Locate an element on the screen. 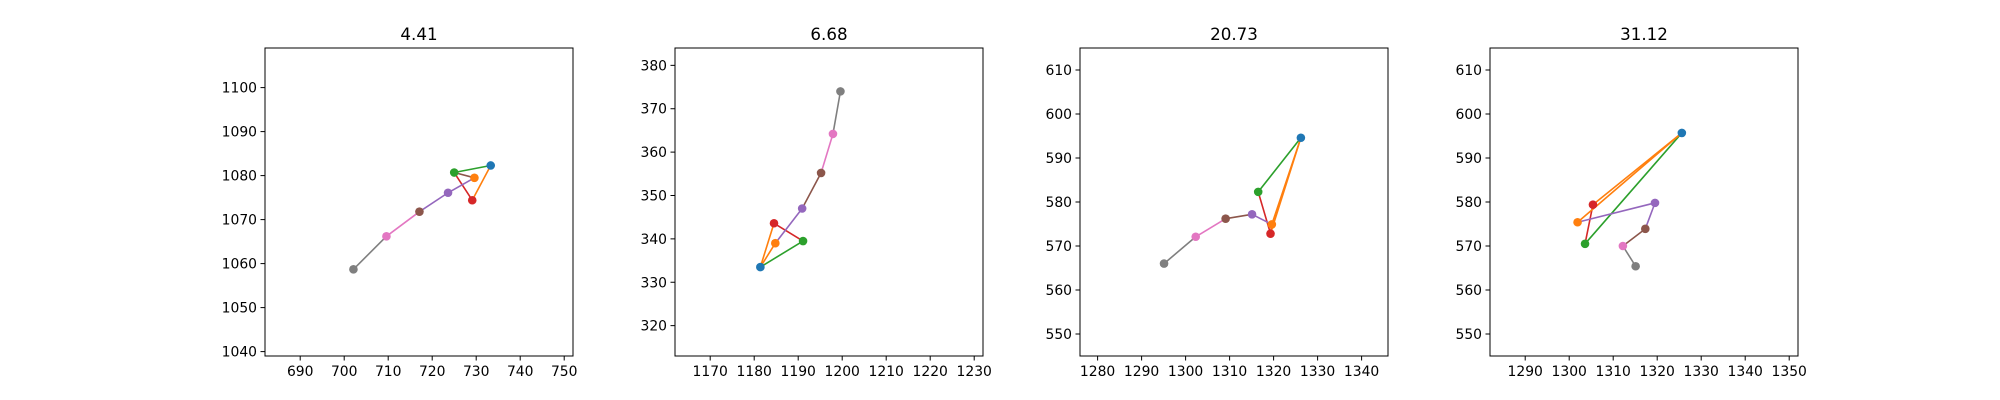  x-tick-label: 700 is located at coordinates (344, 372).